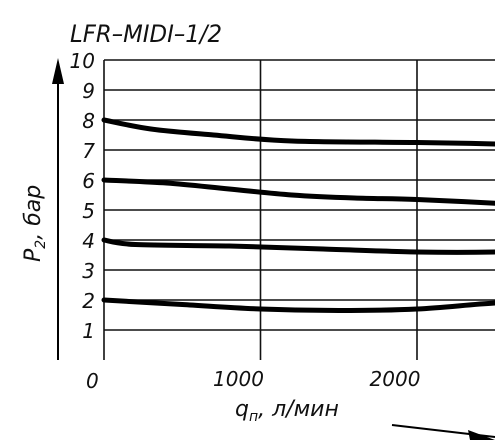 This screenshot has width=495, height=440. I want to click on y-tick-label: 7, so click(88, 151).